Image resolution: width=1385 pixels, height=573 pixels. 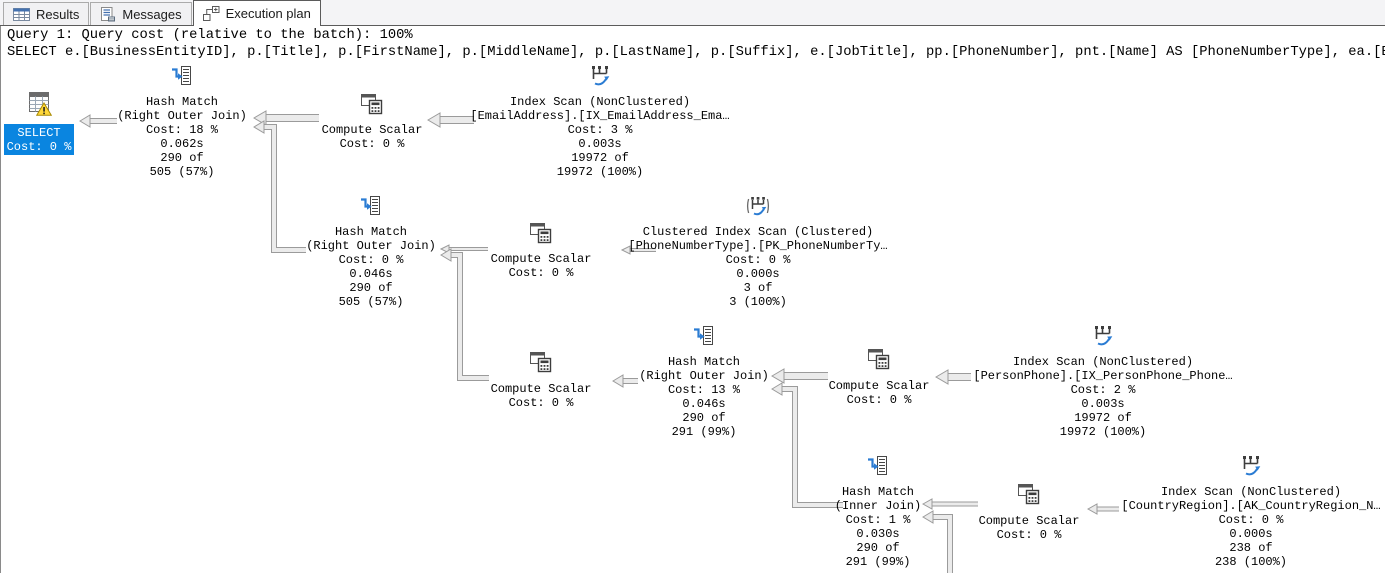 What do you see at coordinates (21, 14) in the screenshot?
I see `results-grid-icon` at bounding box center [21, 14].